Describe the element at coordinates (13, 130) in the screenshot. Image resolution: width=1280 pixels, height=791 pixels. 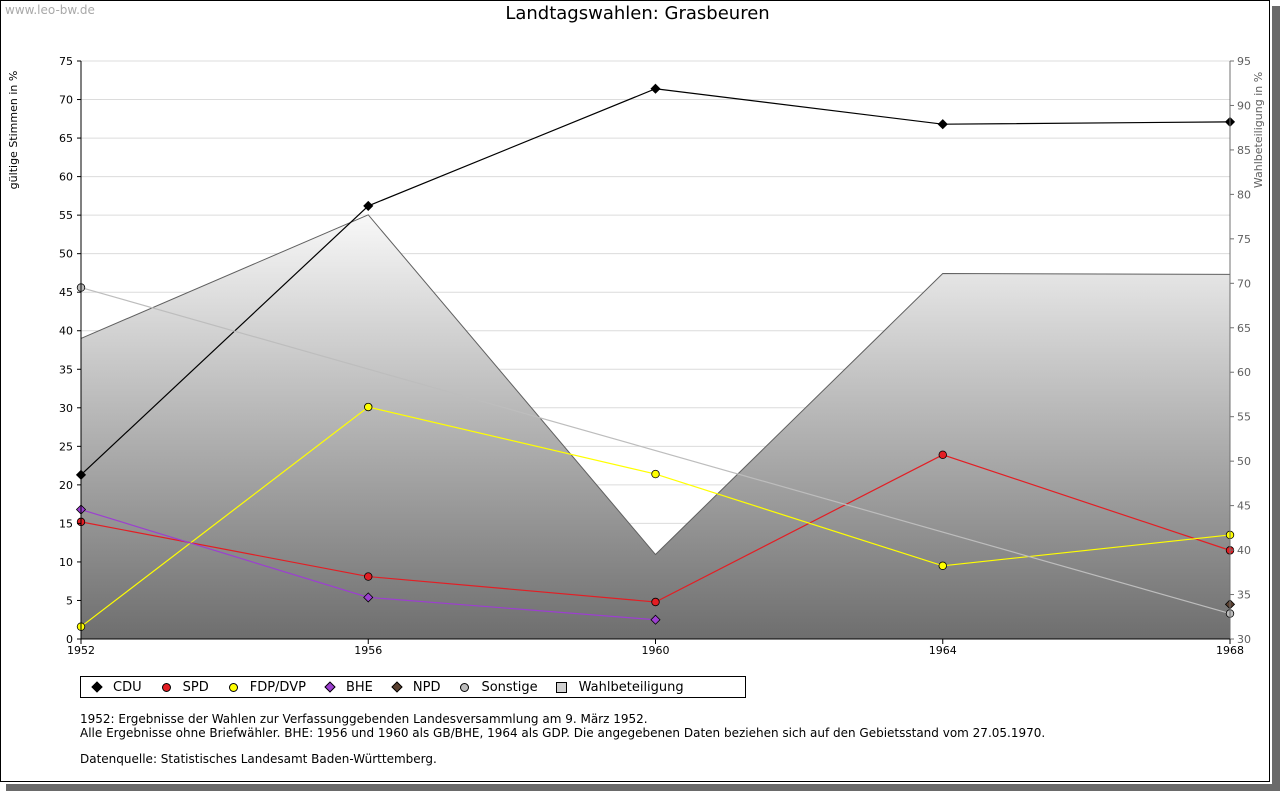
I see `y-axis-label: gültige Stimmen in %` at that location.